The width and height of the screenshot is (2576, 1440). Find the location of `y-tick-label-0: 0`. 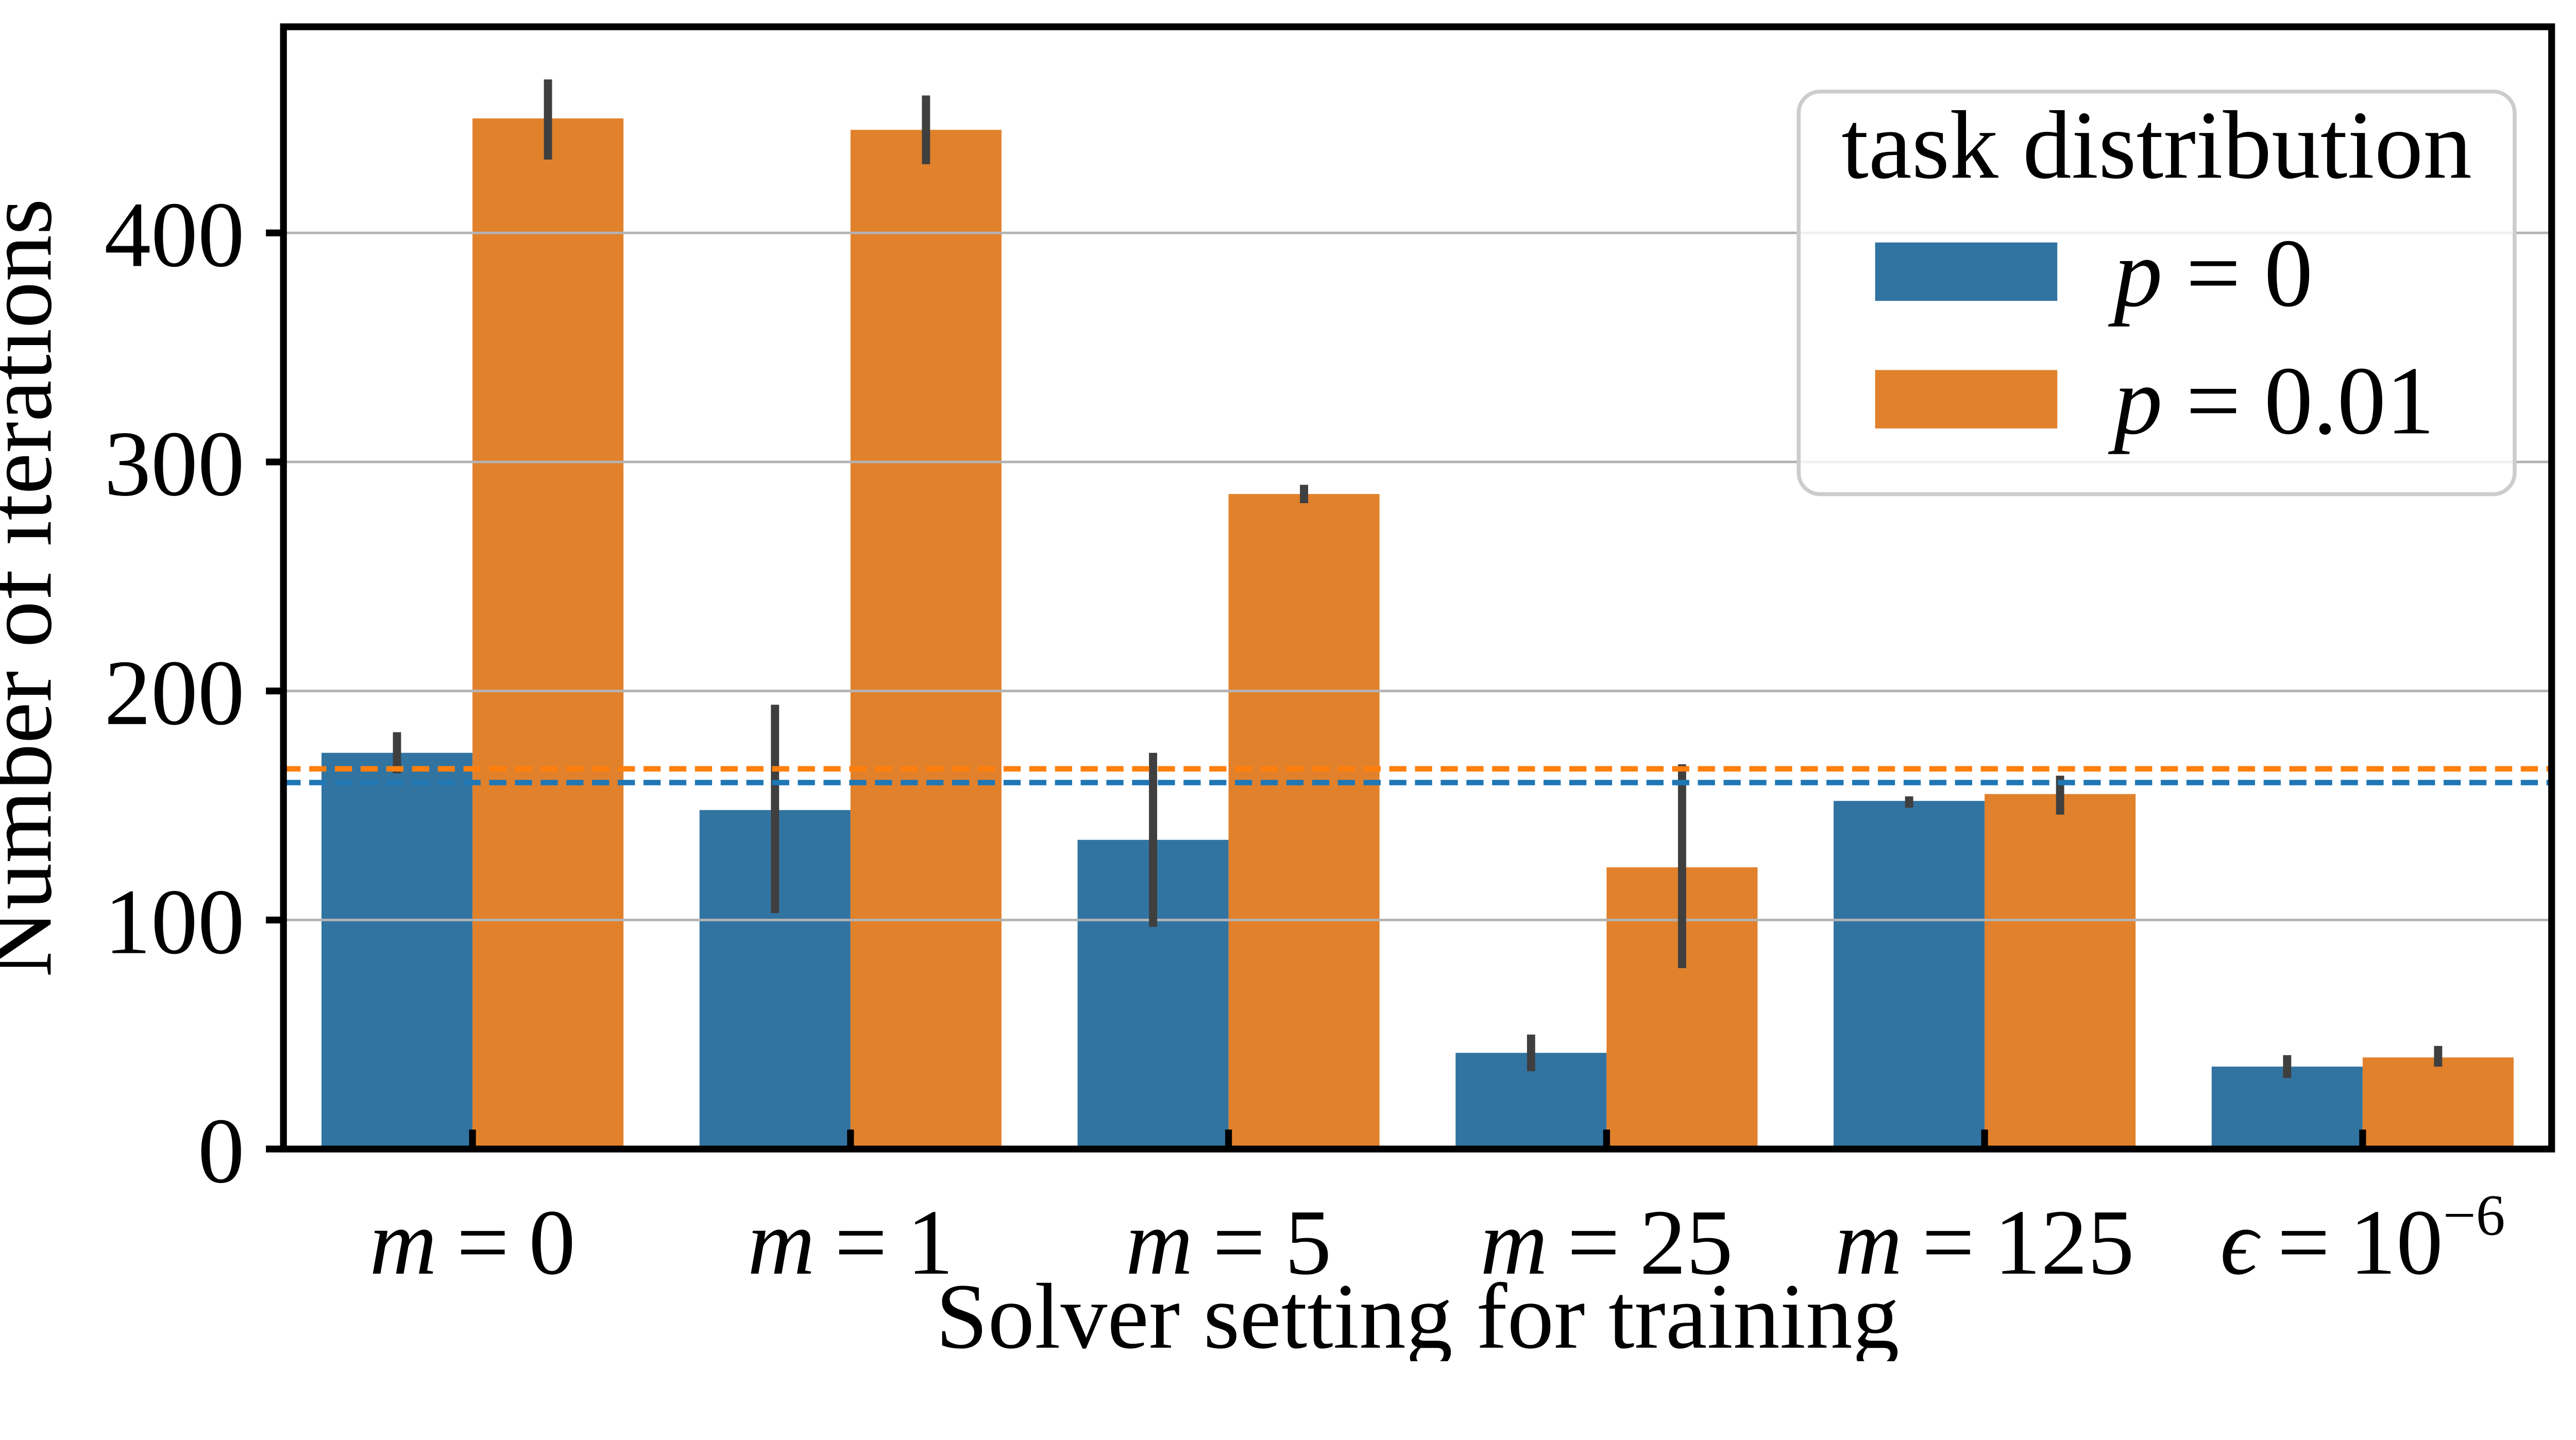

y-tick-label-0: 0 is located at coordinates (221, 1151).